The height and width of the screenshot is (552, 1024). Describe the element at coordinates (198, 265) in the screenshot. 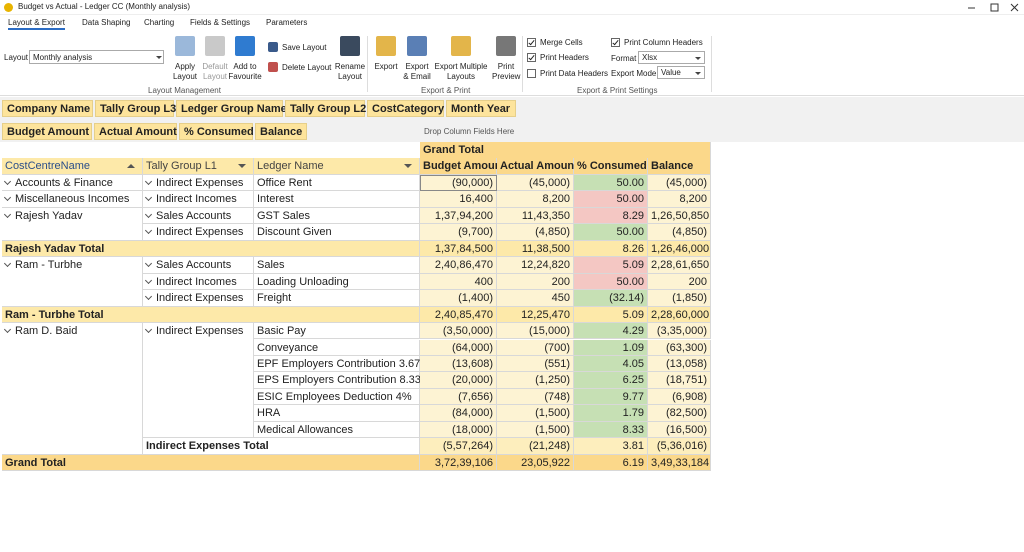

I see `group-cell: Sales Accounts` at that location.